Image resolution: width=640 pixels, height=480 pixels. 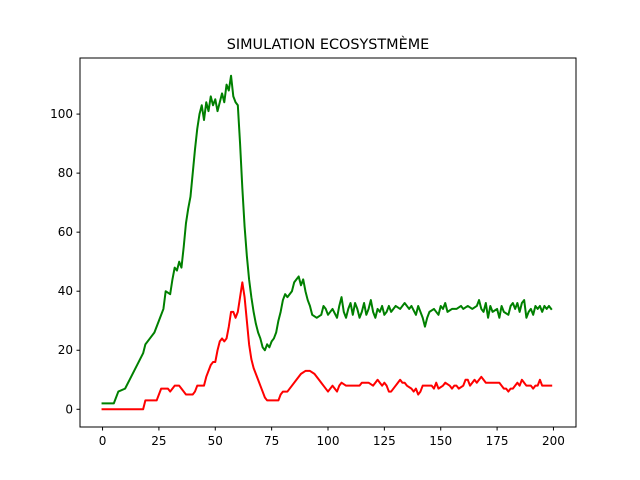 What do you see at coordinates (65, 261) in the screenshot?
I see `y-axis: 0 20 40 60 80 100` at bounding box center [65, 261].